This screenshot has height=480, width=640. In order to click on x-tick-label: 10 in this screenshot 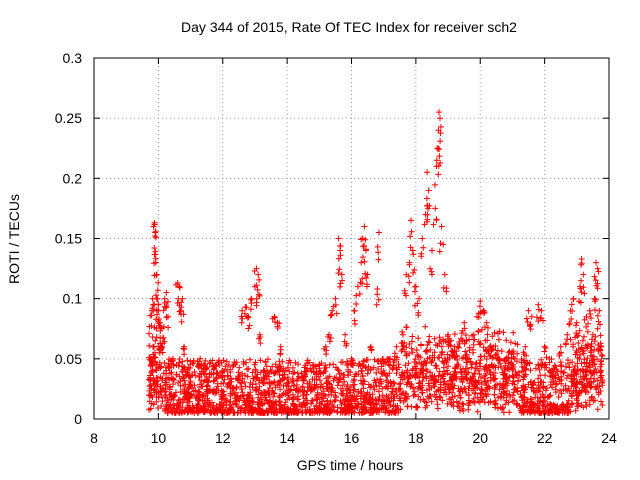, I will do `click(159, 438)`.